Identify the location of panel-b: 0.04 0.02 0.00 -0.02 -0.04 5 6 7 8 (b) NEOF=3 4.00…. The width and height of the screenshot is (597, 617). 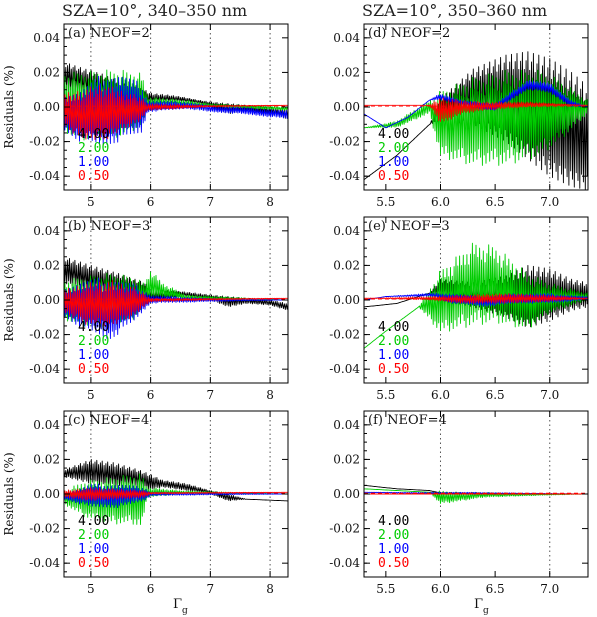
(159, 309).